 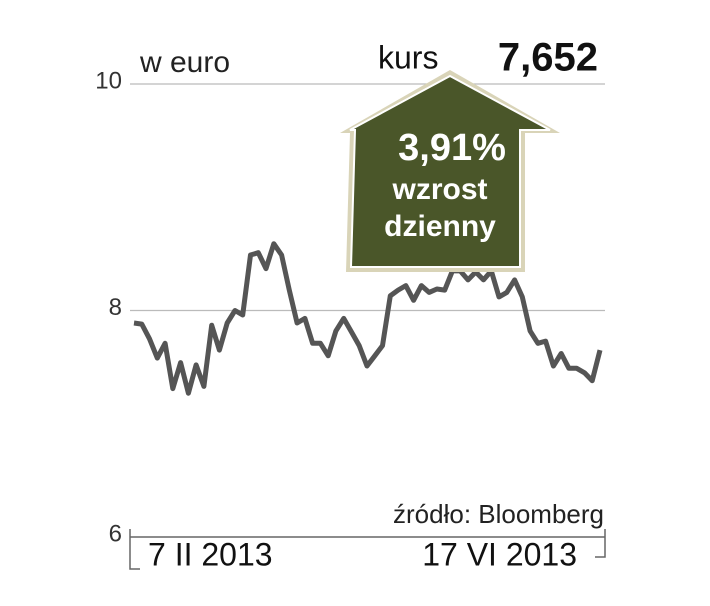 What do you see at coordinates (548, 58) in the screenshot?
I see `price-value: 7,652` at bounding box center [548, 58].